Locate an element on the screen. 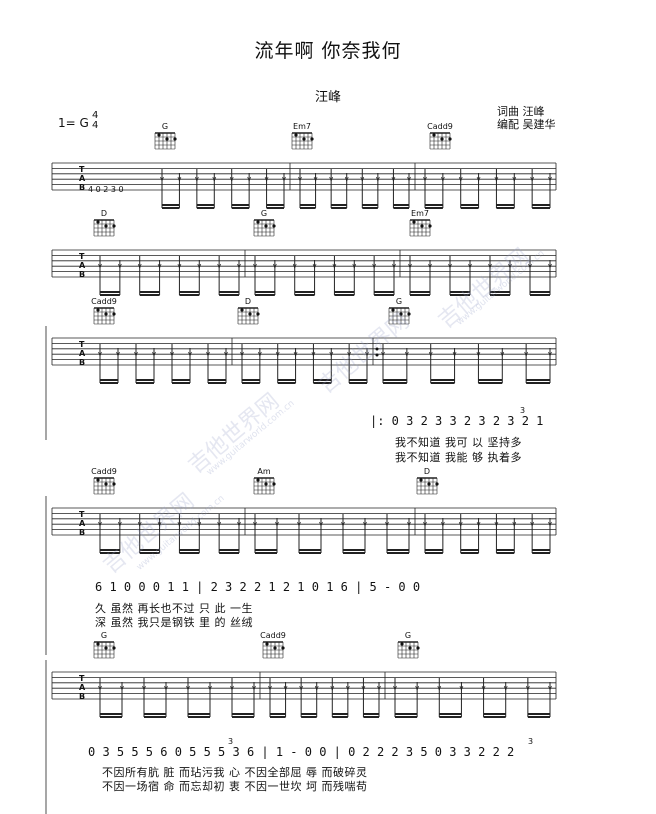  chord-diagram: Em7 is located at coordinates (302, 136).